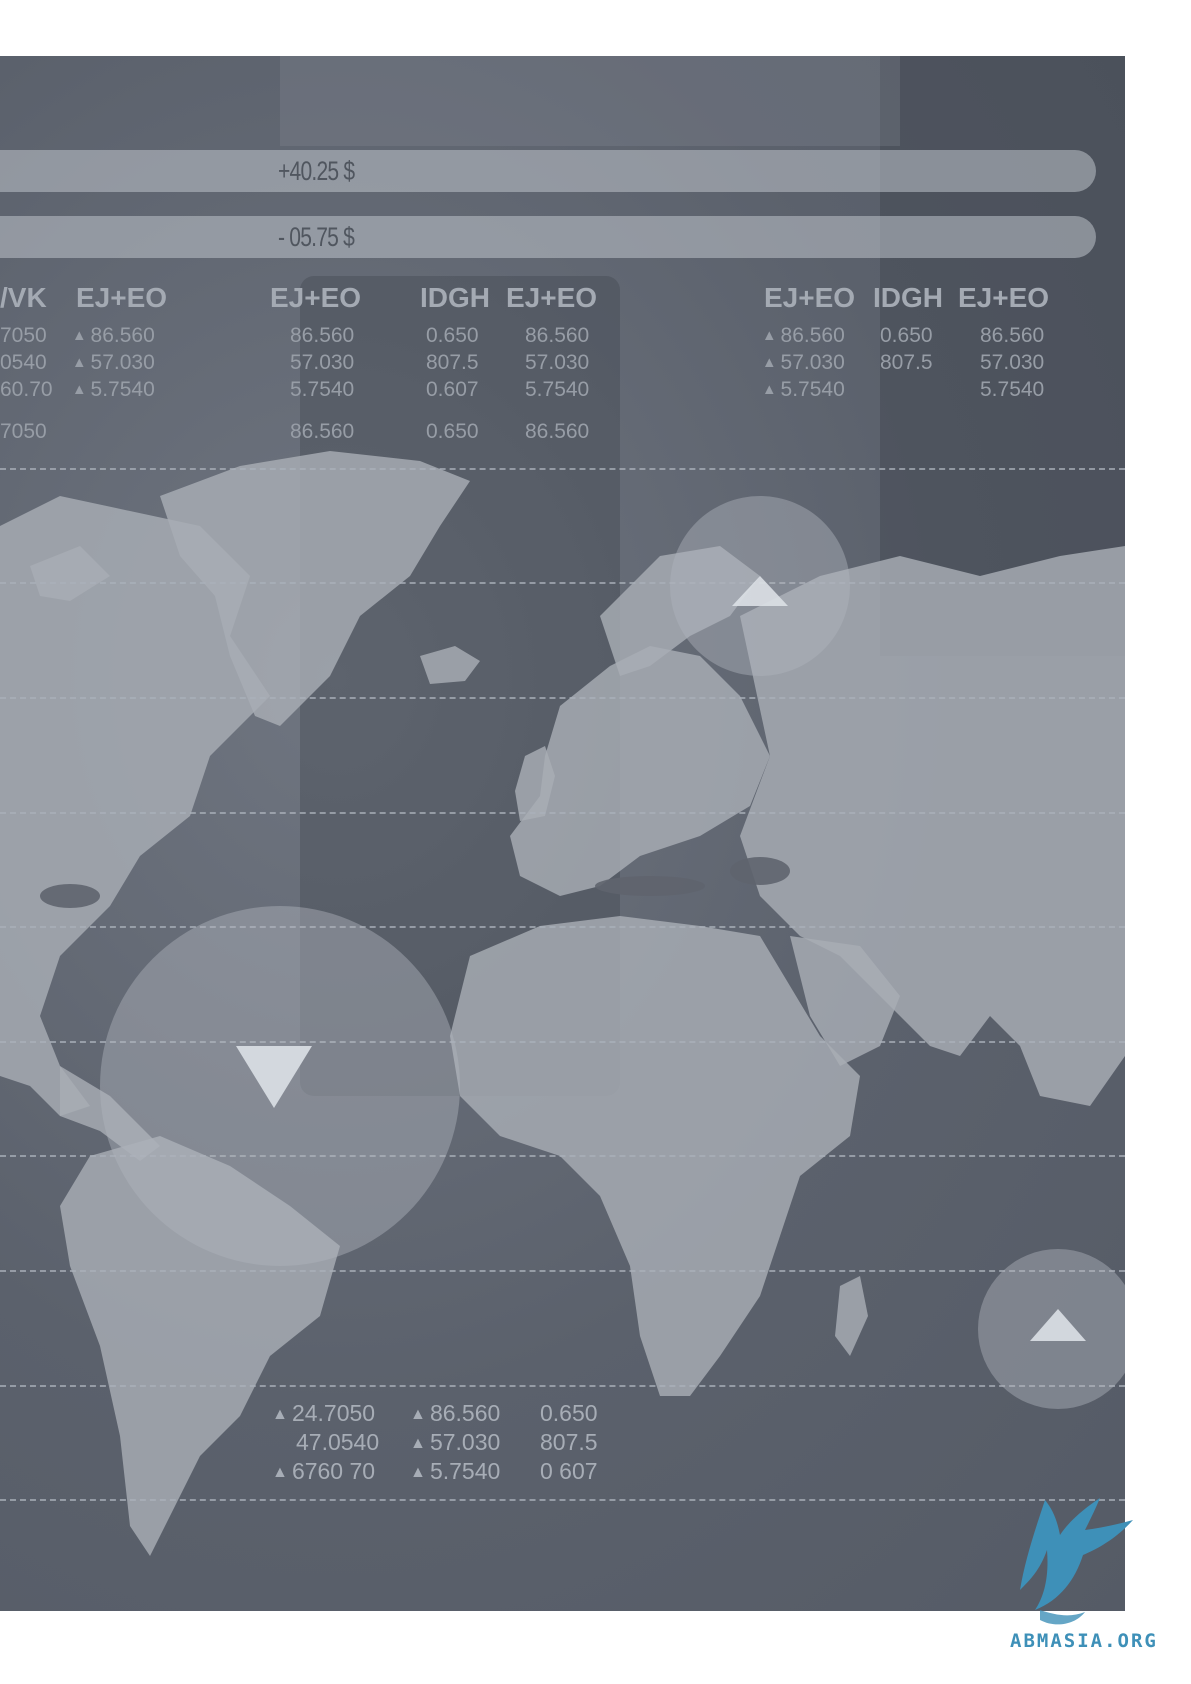 The width and height of the screenshot is (1191, 1684). What do you see at coordinates (455, 1471) in the screenshot?
I see `bottom-cell-up: ▲ 5.7540` at bounding box center [455, 1471].